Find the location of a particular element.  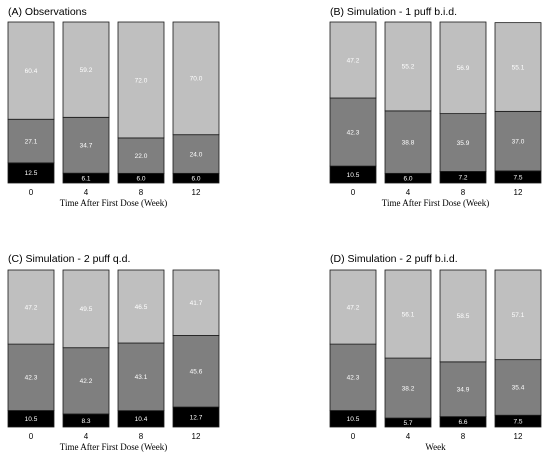

data-label: 58.5 is located at coordinates (463, 316).